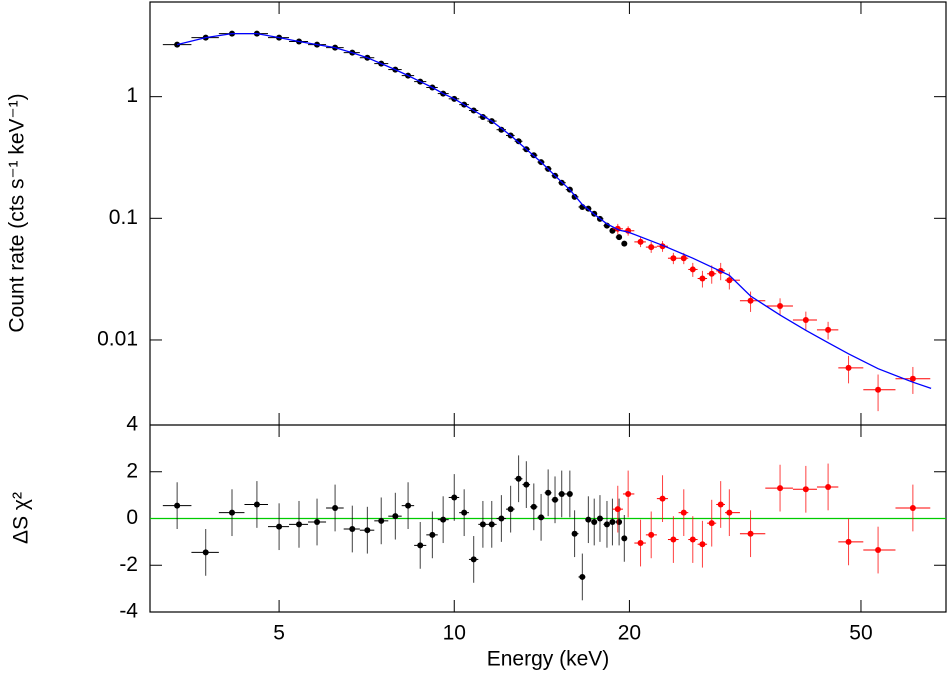 This screenshot has width=949, height=678. Describe the element at coordinates (548, 659) in the screenshot. I see `x-axis-label: Energy (keV)` at that location.